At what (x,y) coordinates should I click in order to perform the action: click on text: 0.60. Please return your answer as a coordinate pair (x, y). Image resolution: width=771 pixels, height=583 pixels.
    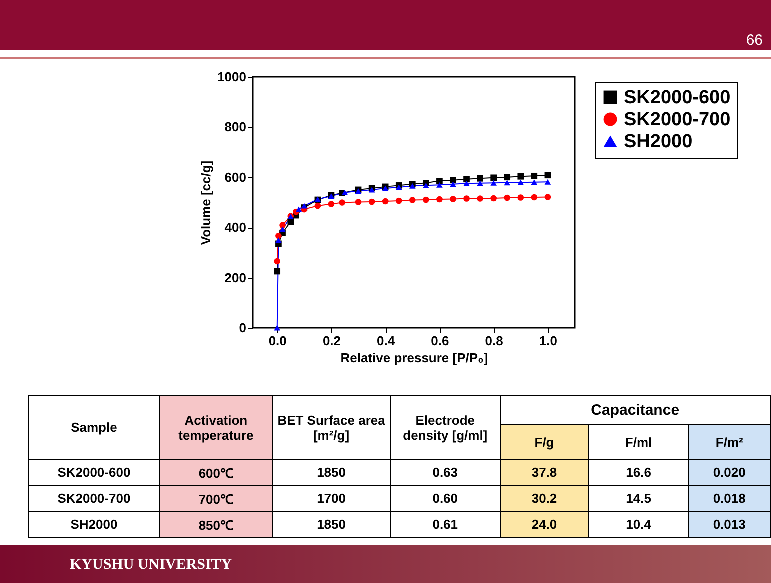
    Looking at the image, I should click on (445, 499).